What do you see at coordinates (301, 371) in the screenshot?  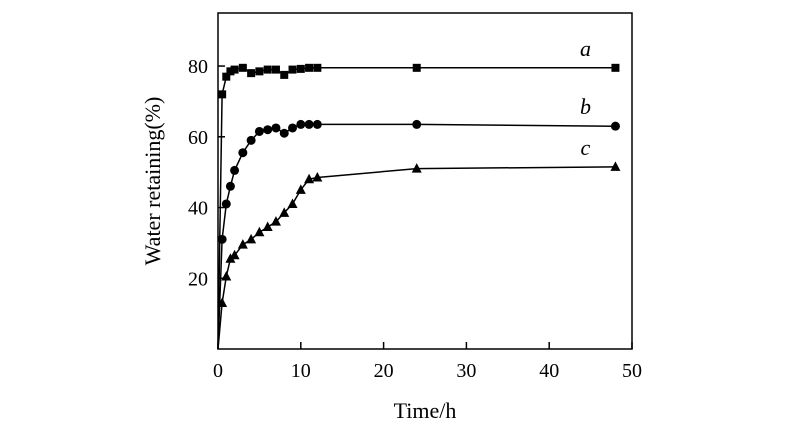 I see `x-tick-label: 10` at bounding box center [301, 371].